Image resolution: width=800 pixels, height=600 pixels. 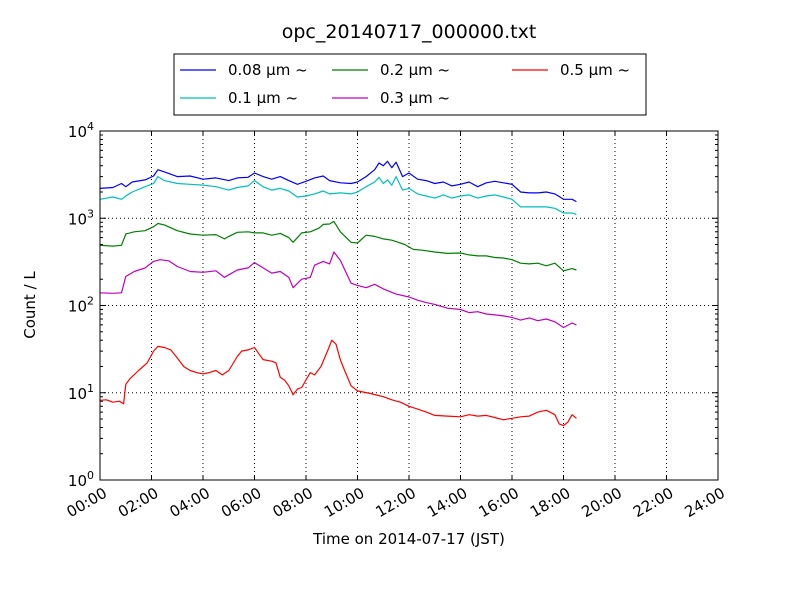 What do you see at coordinates (81, 130) in the screenshot?
I see `y-tick-label: 10⁴` at bounding box center [81, 130].